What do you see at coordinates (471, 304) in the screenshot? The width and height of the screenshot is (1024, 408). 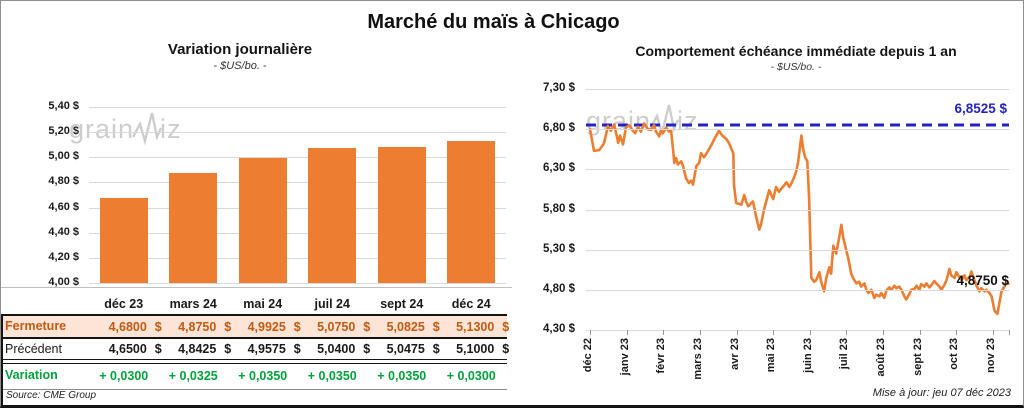 I see `table-column-header: déc 24` at bounding box center [471, 304].